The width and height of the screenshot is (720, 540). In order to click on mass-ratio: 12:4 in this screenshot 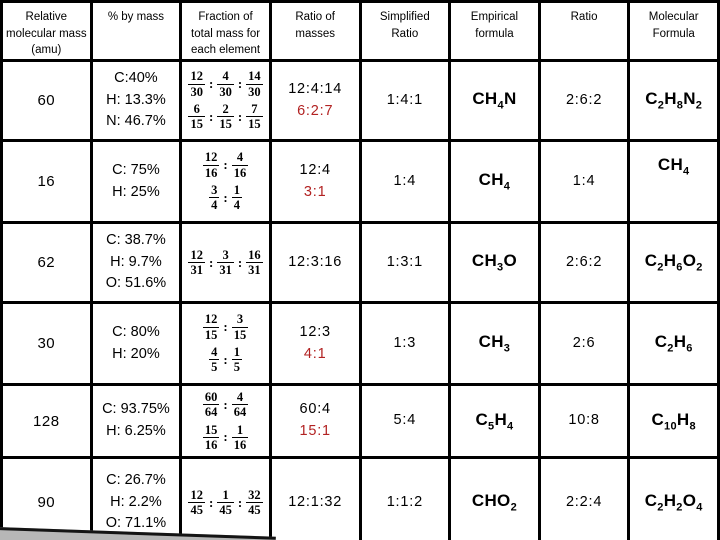, I will do `click(315, 169)`.